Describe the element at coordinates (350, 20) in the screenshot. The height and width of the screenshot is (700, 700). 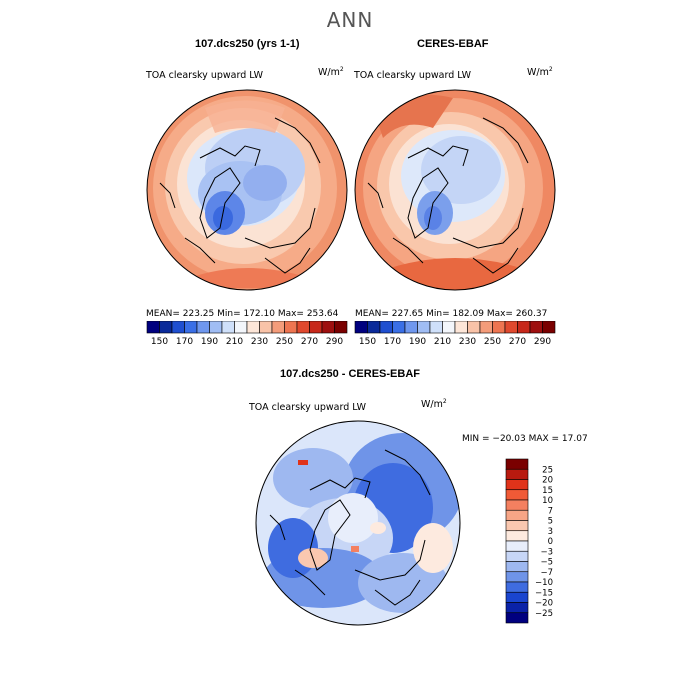
I see `figure-title: ANN` at that location.